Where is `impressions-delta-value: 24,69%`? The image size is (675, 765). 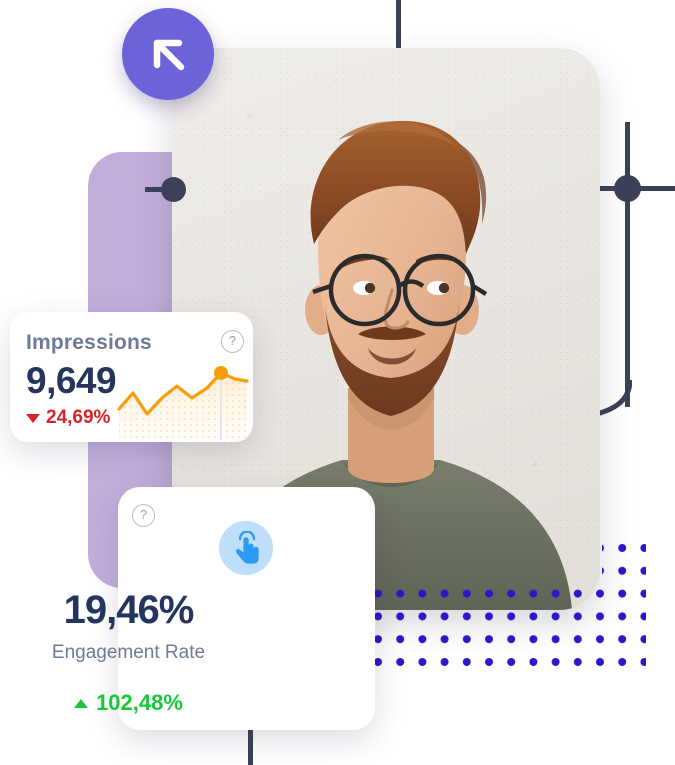 impressions-delta-value: 24,69% is located at coordinates (78, 417).